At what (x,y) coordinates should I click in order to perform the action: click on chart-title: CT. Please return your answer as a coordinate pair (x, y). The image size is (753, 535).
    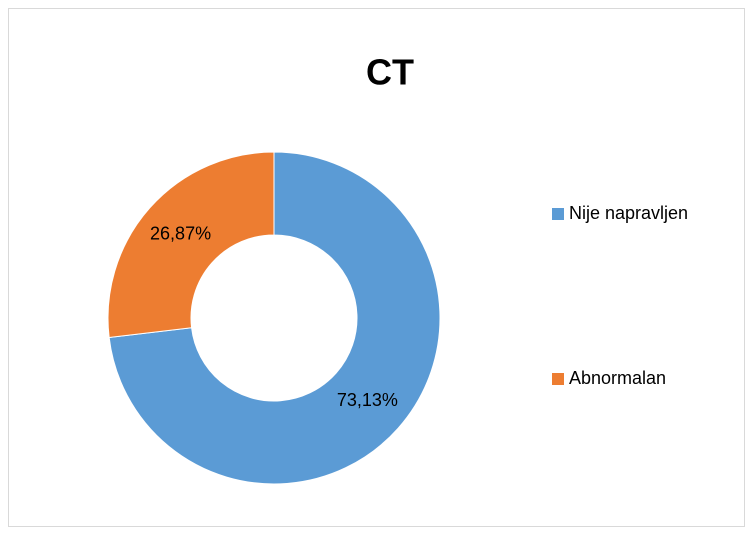
    Looking at the image, I should click on (390, 72).